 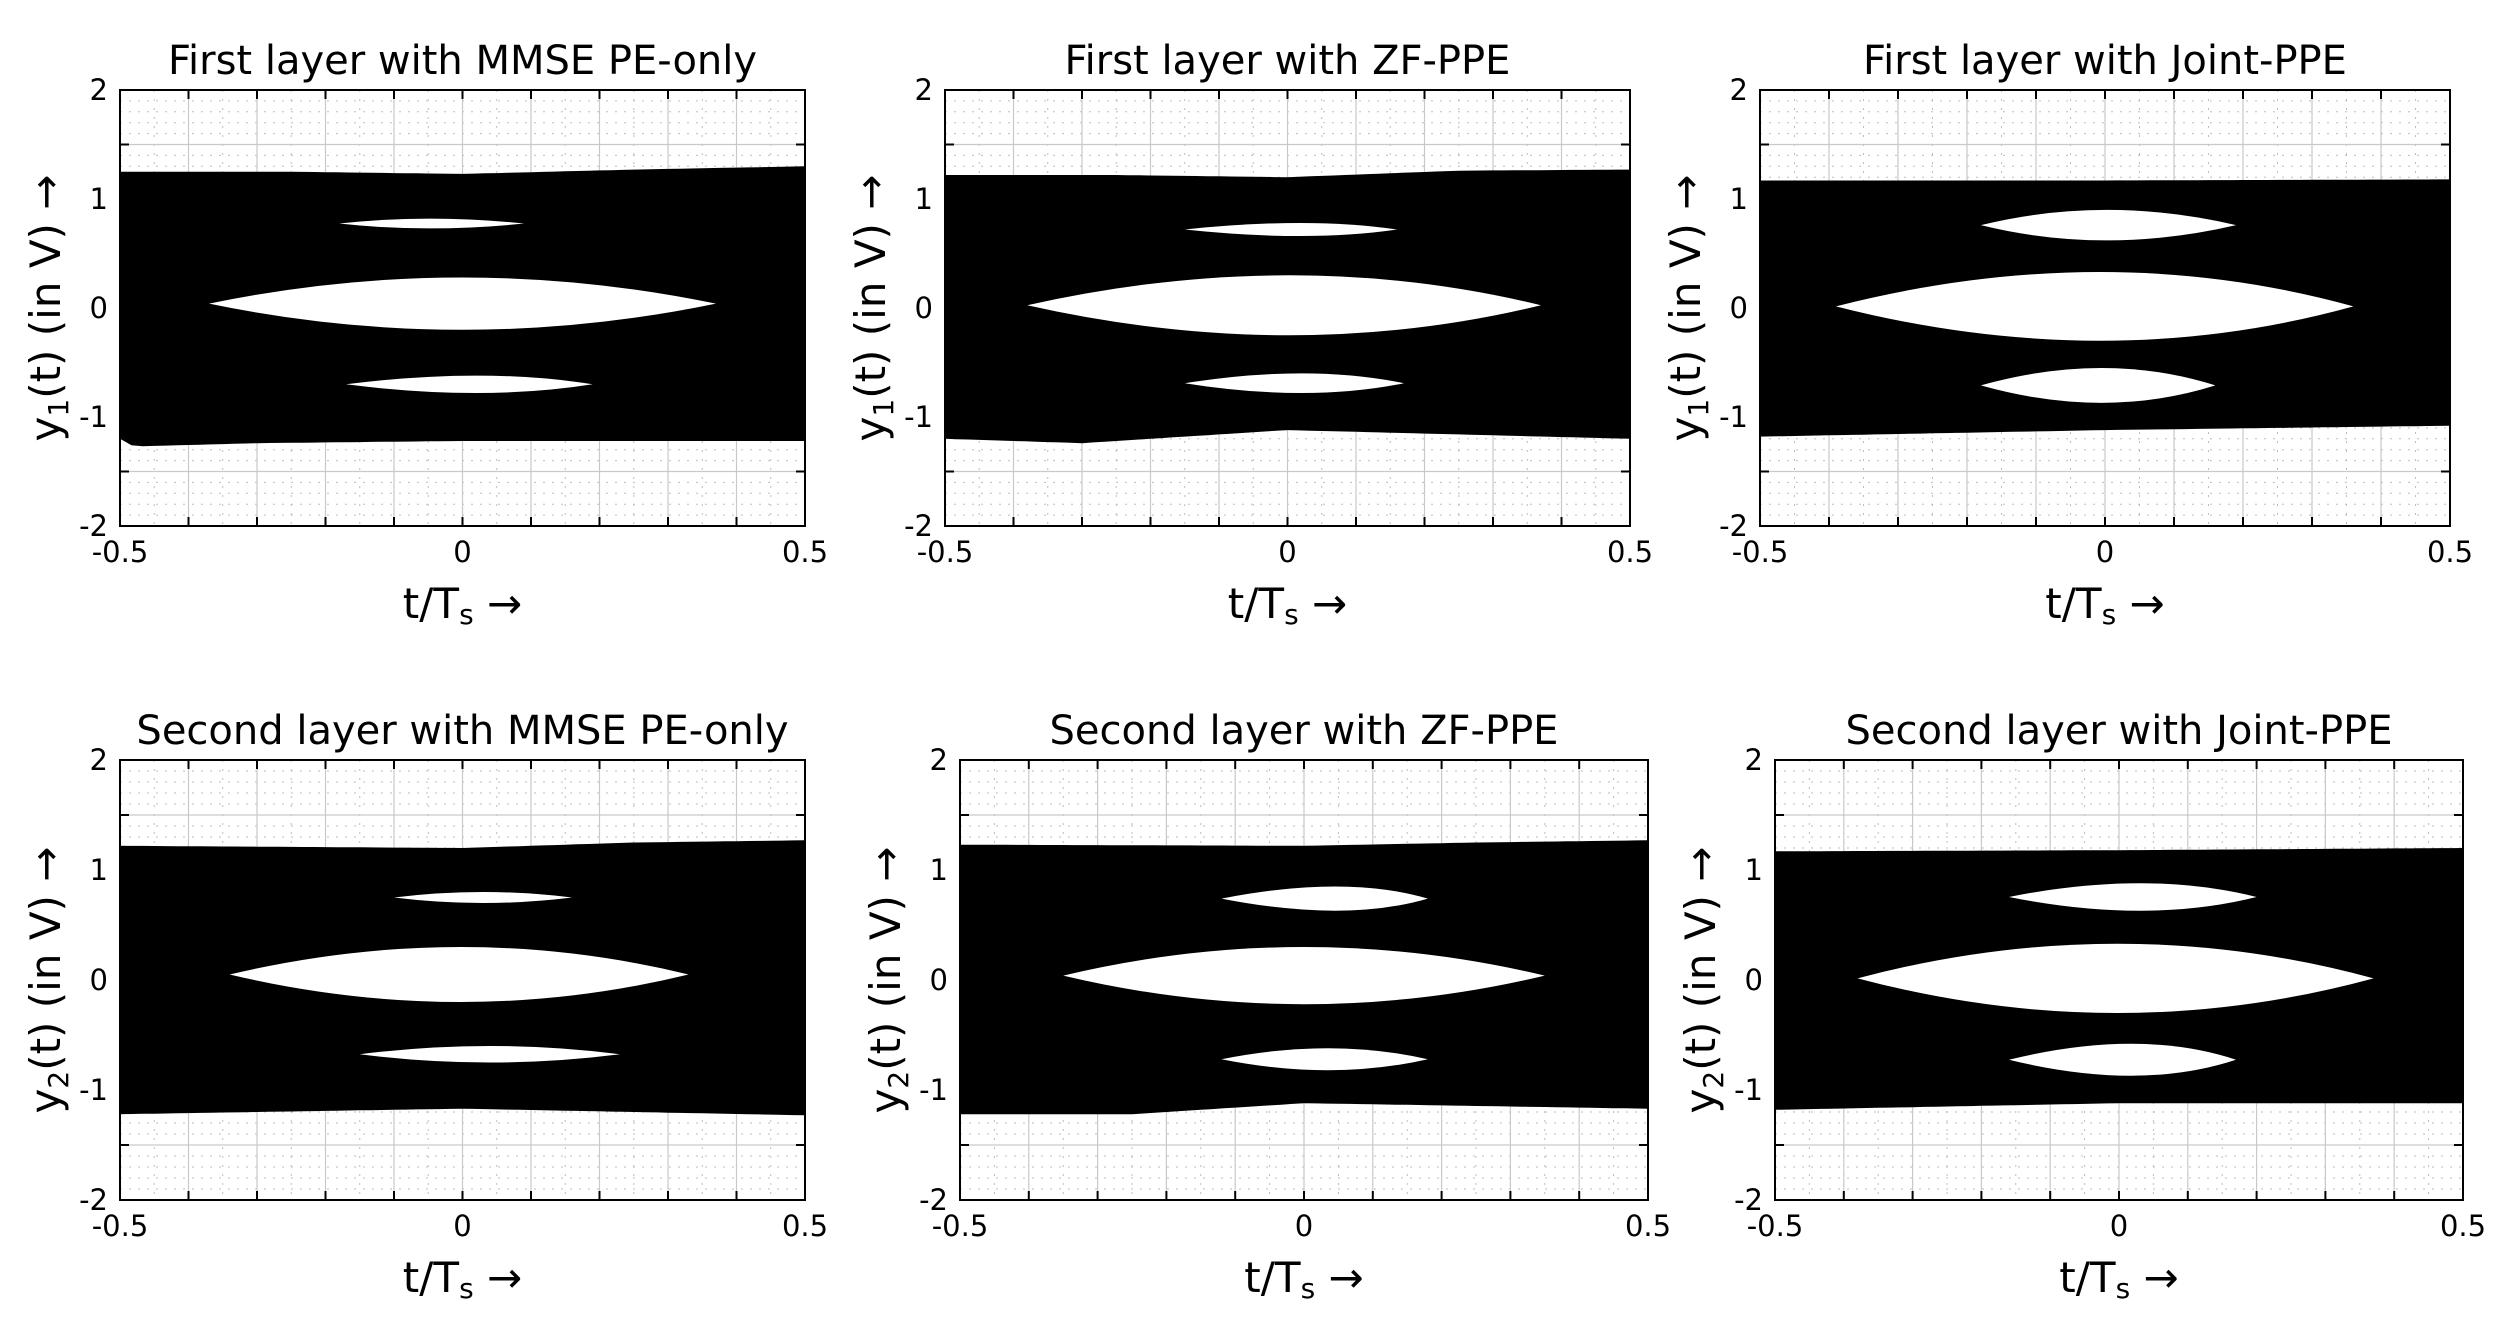 What do you see at coordinates (462, 605) in the screenshot?
I see `panel-1-x-axis-label: t/Ts →` at bounding box center [462, 605].